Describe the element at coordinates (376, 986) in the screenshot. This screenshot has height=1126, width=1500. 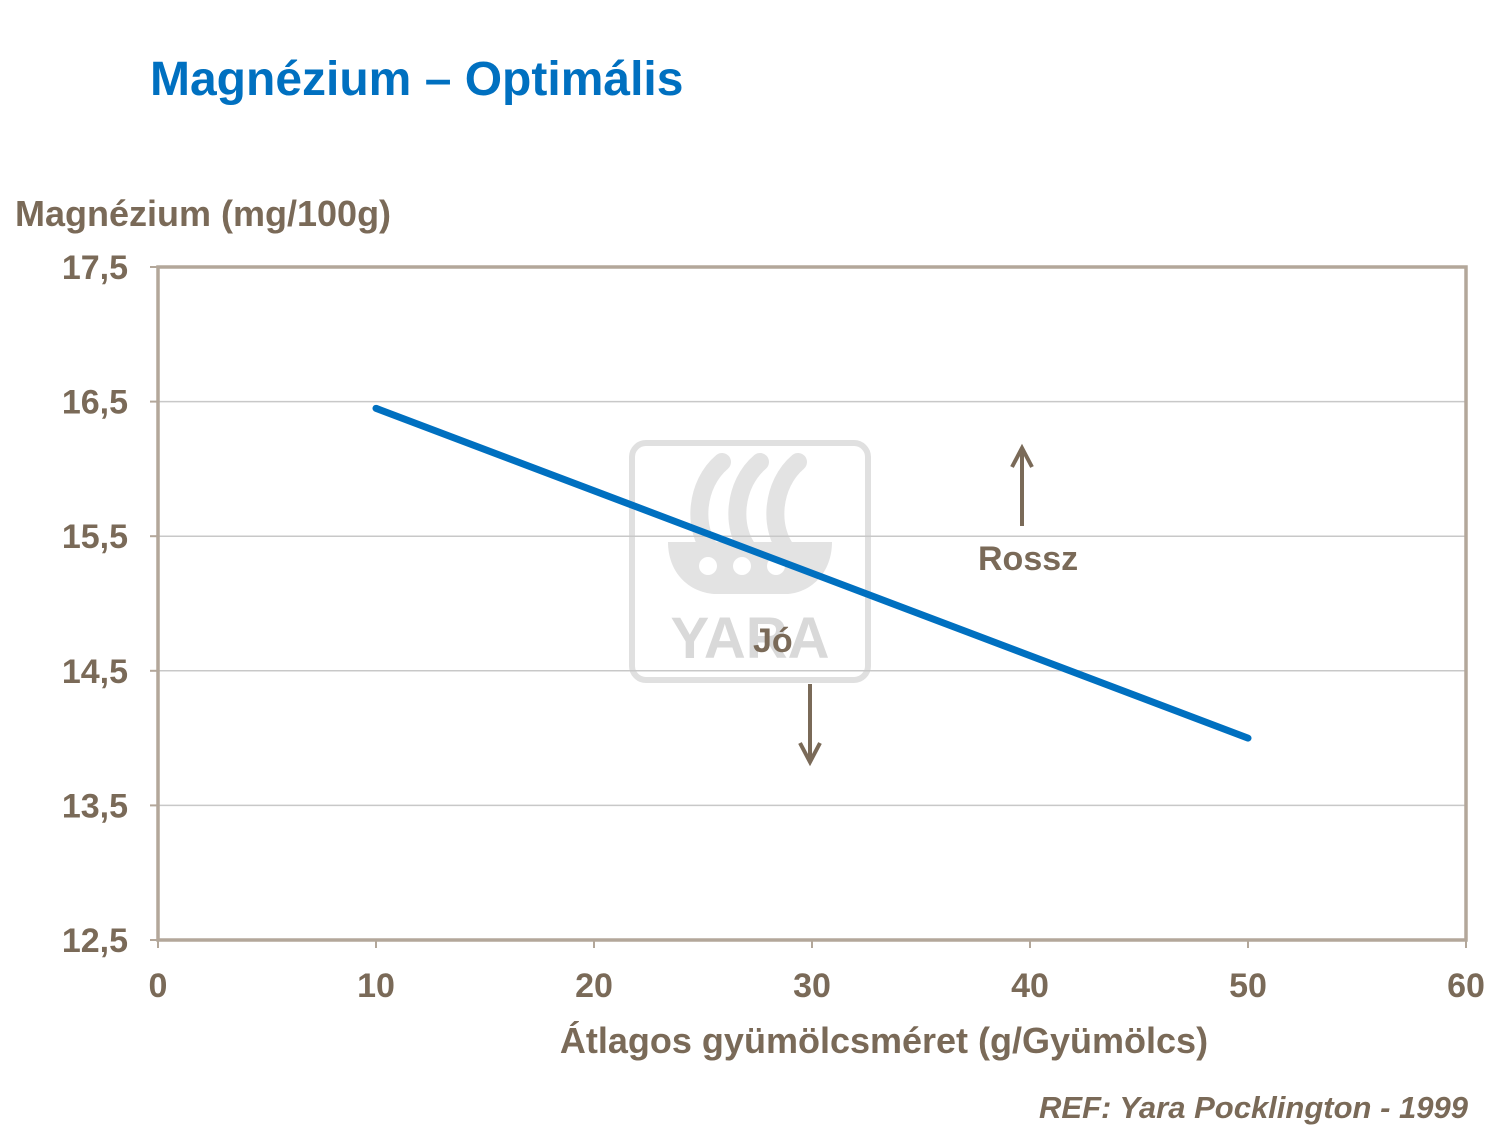
I see `x-tick-label: 10` at that location.